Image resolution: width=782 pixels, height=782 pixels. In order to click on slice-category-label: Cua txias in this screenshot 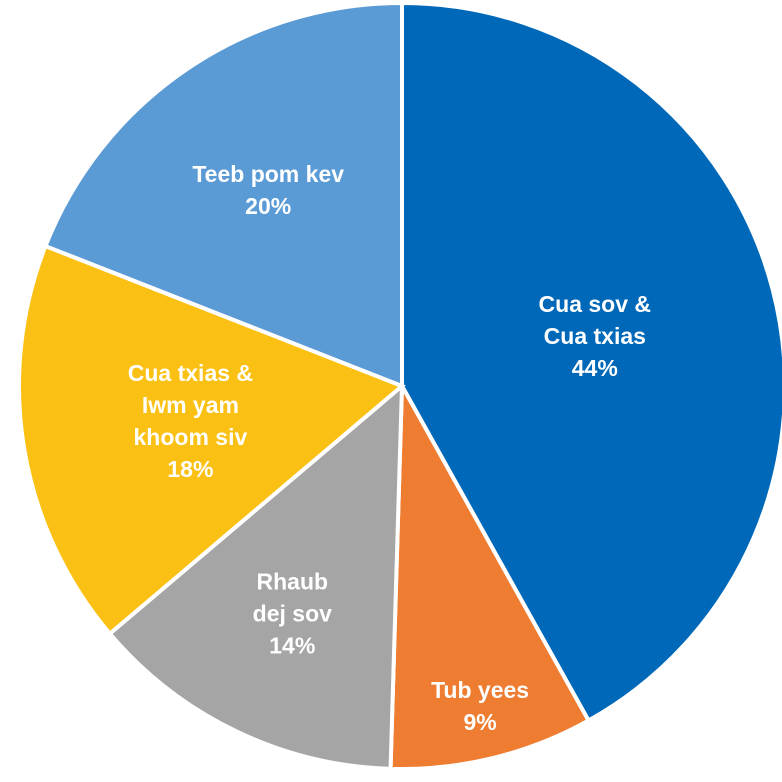, I will do `click(595, 336)`.